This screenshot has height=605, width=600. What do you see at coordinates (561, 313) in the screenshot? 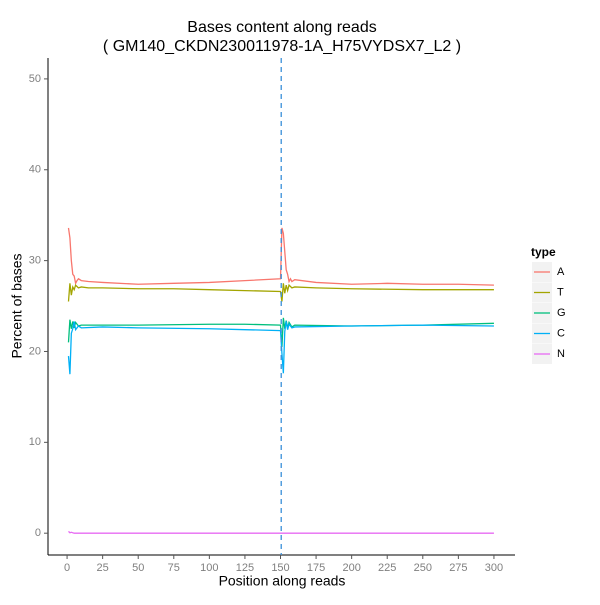
I see `legend-label: G` at bounding box center [561, 313].